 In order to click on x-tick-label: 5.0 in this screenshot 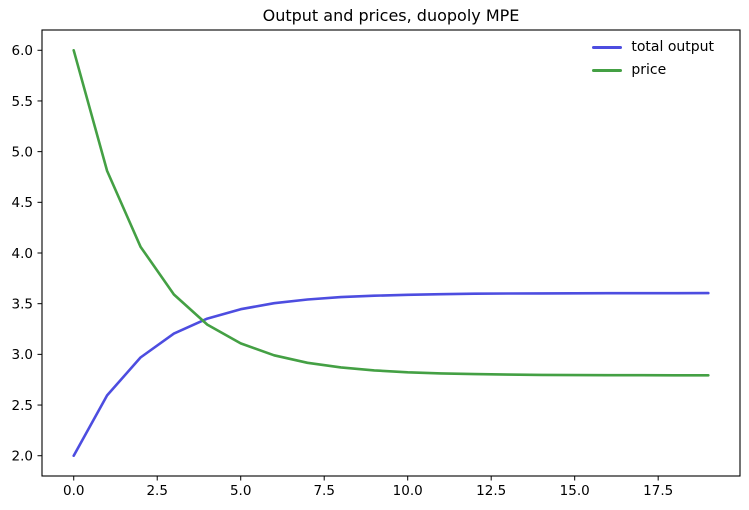, I will do `click(240, 491)`.